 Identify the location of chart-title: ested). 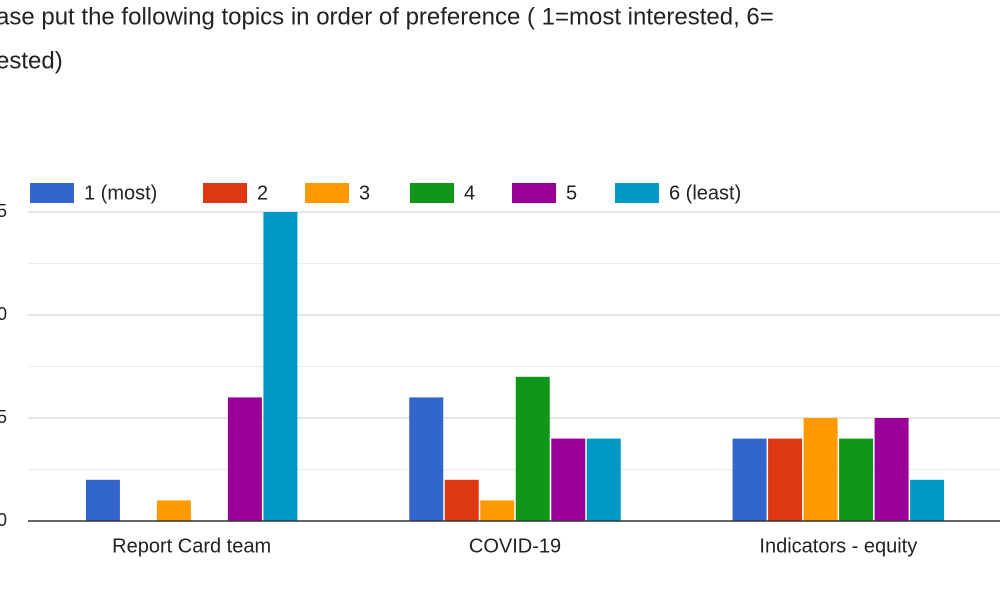
(31, 60).